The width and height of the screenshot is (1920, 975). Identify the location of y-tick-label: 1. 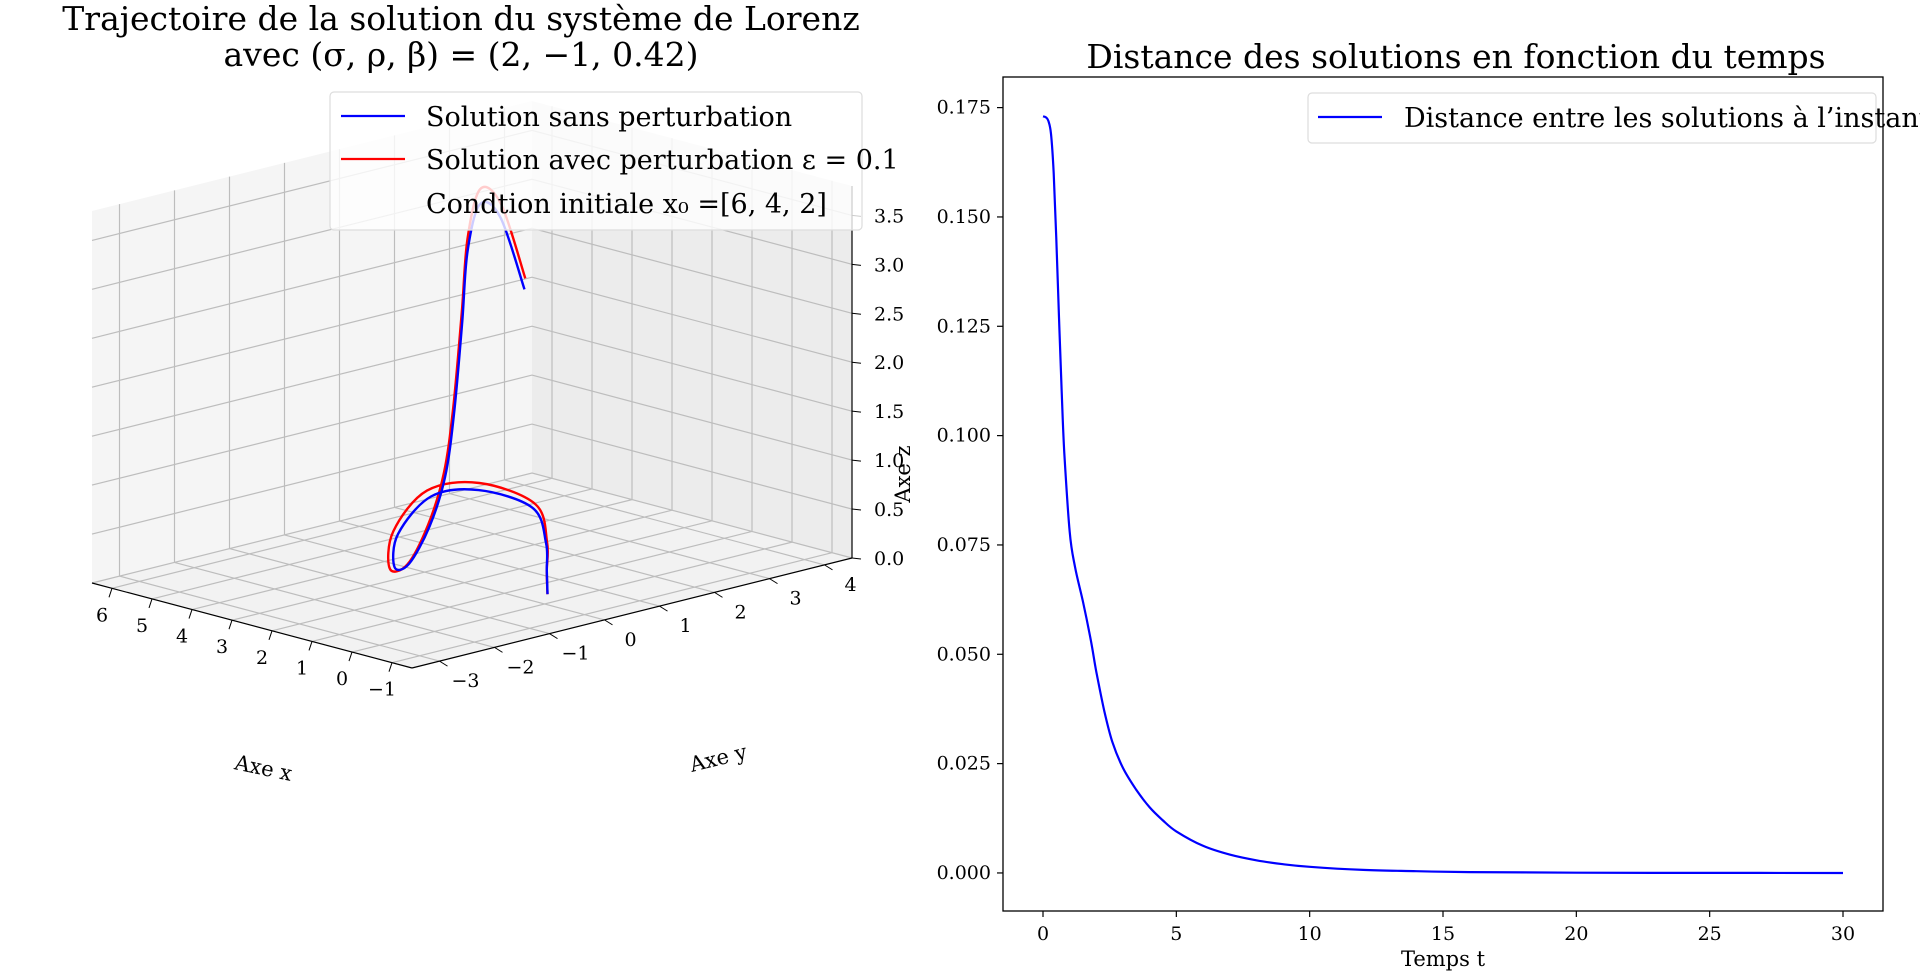
(685, 626).